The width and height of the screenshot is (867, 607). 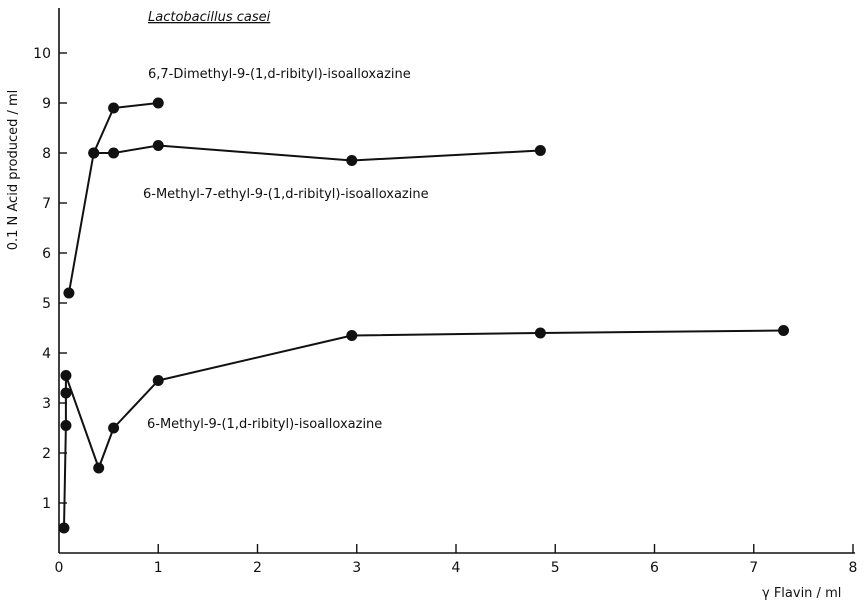 I want to click on y-tick-label: 1, so click(x=46, y=504).